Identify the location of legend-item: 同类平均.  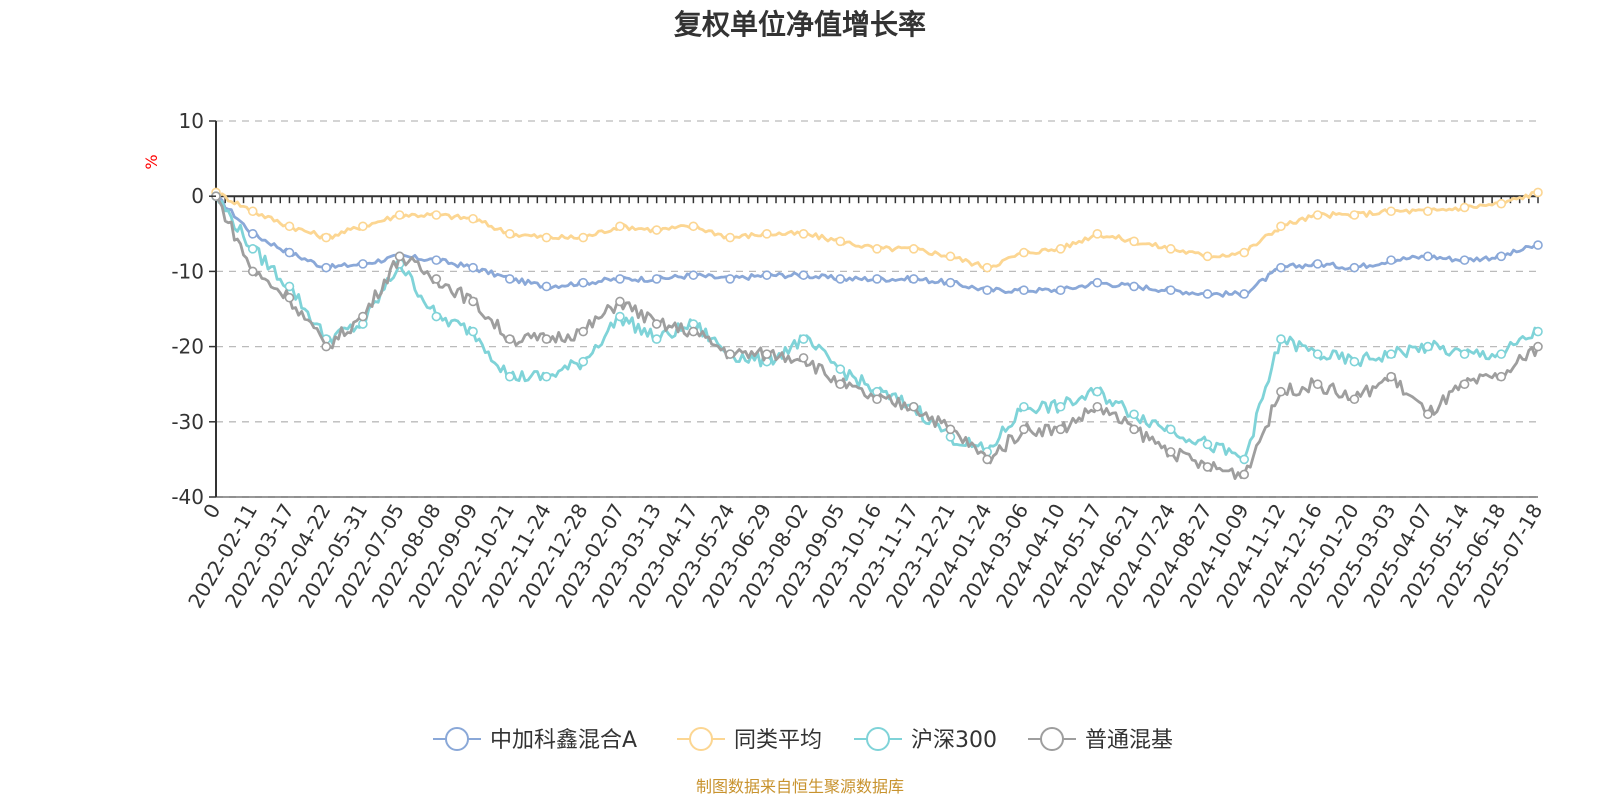
(749, 740).